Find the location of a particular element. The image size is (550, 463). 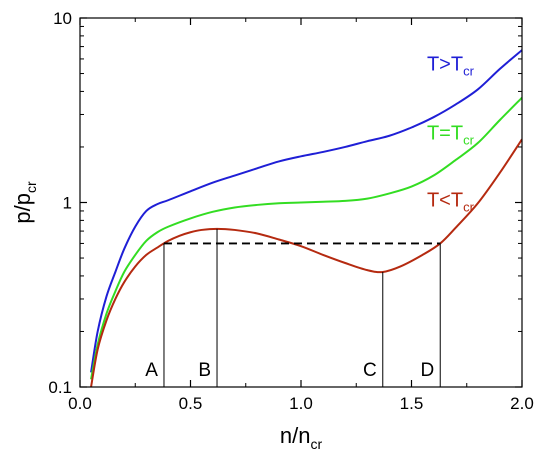

series-critical-label-main: T=T is located at coordinates (445, 133).